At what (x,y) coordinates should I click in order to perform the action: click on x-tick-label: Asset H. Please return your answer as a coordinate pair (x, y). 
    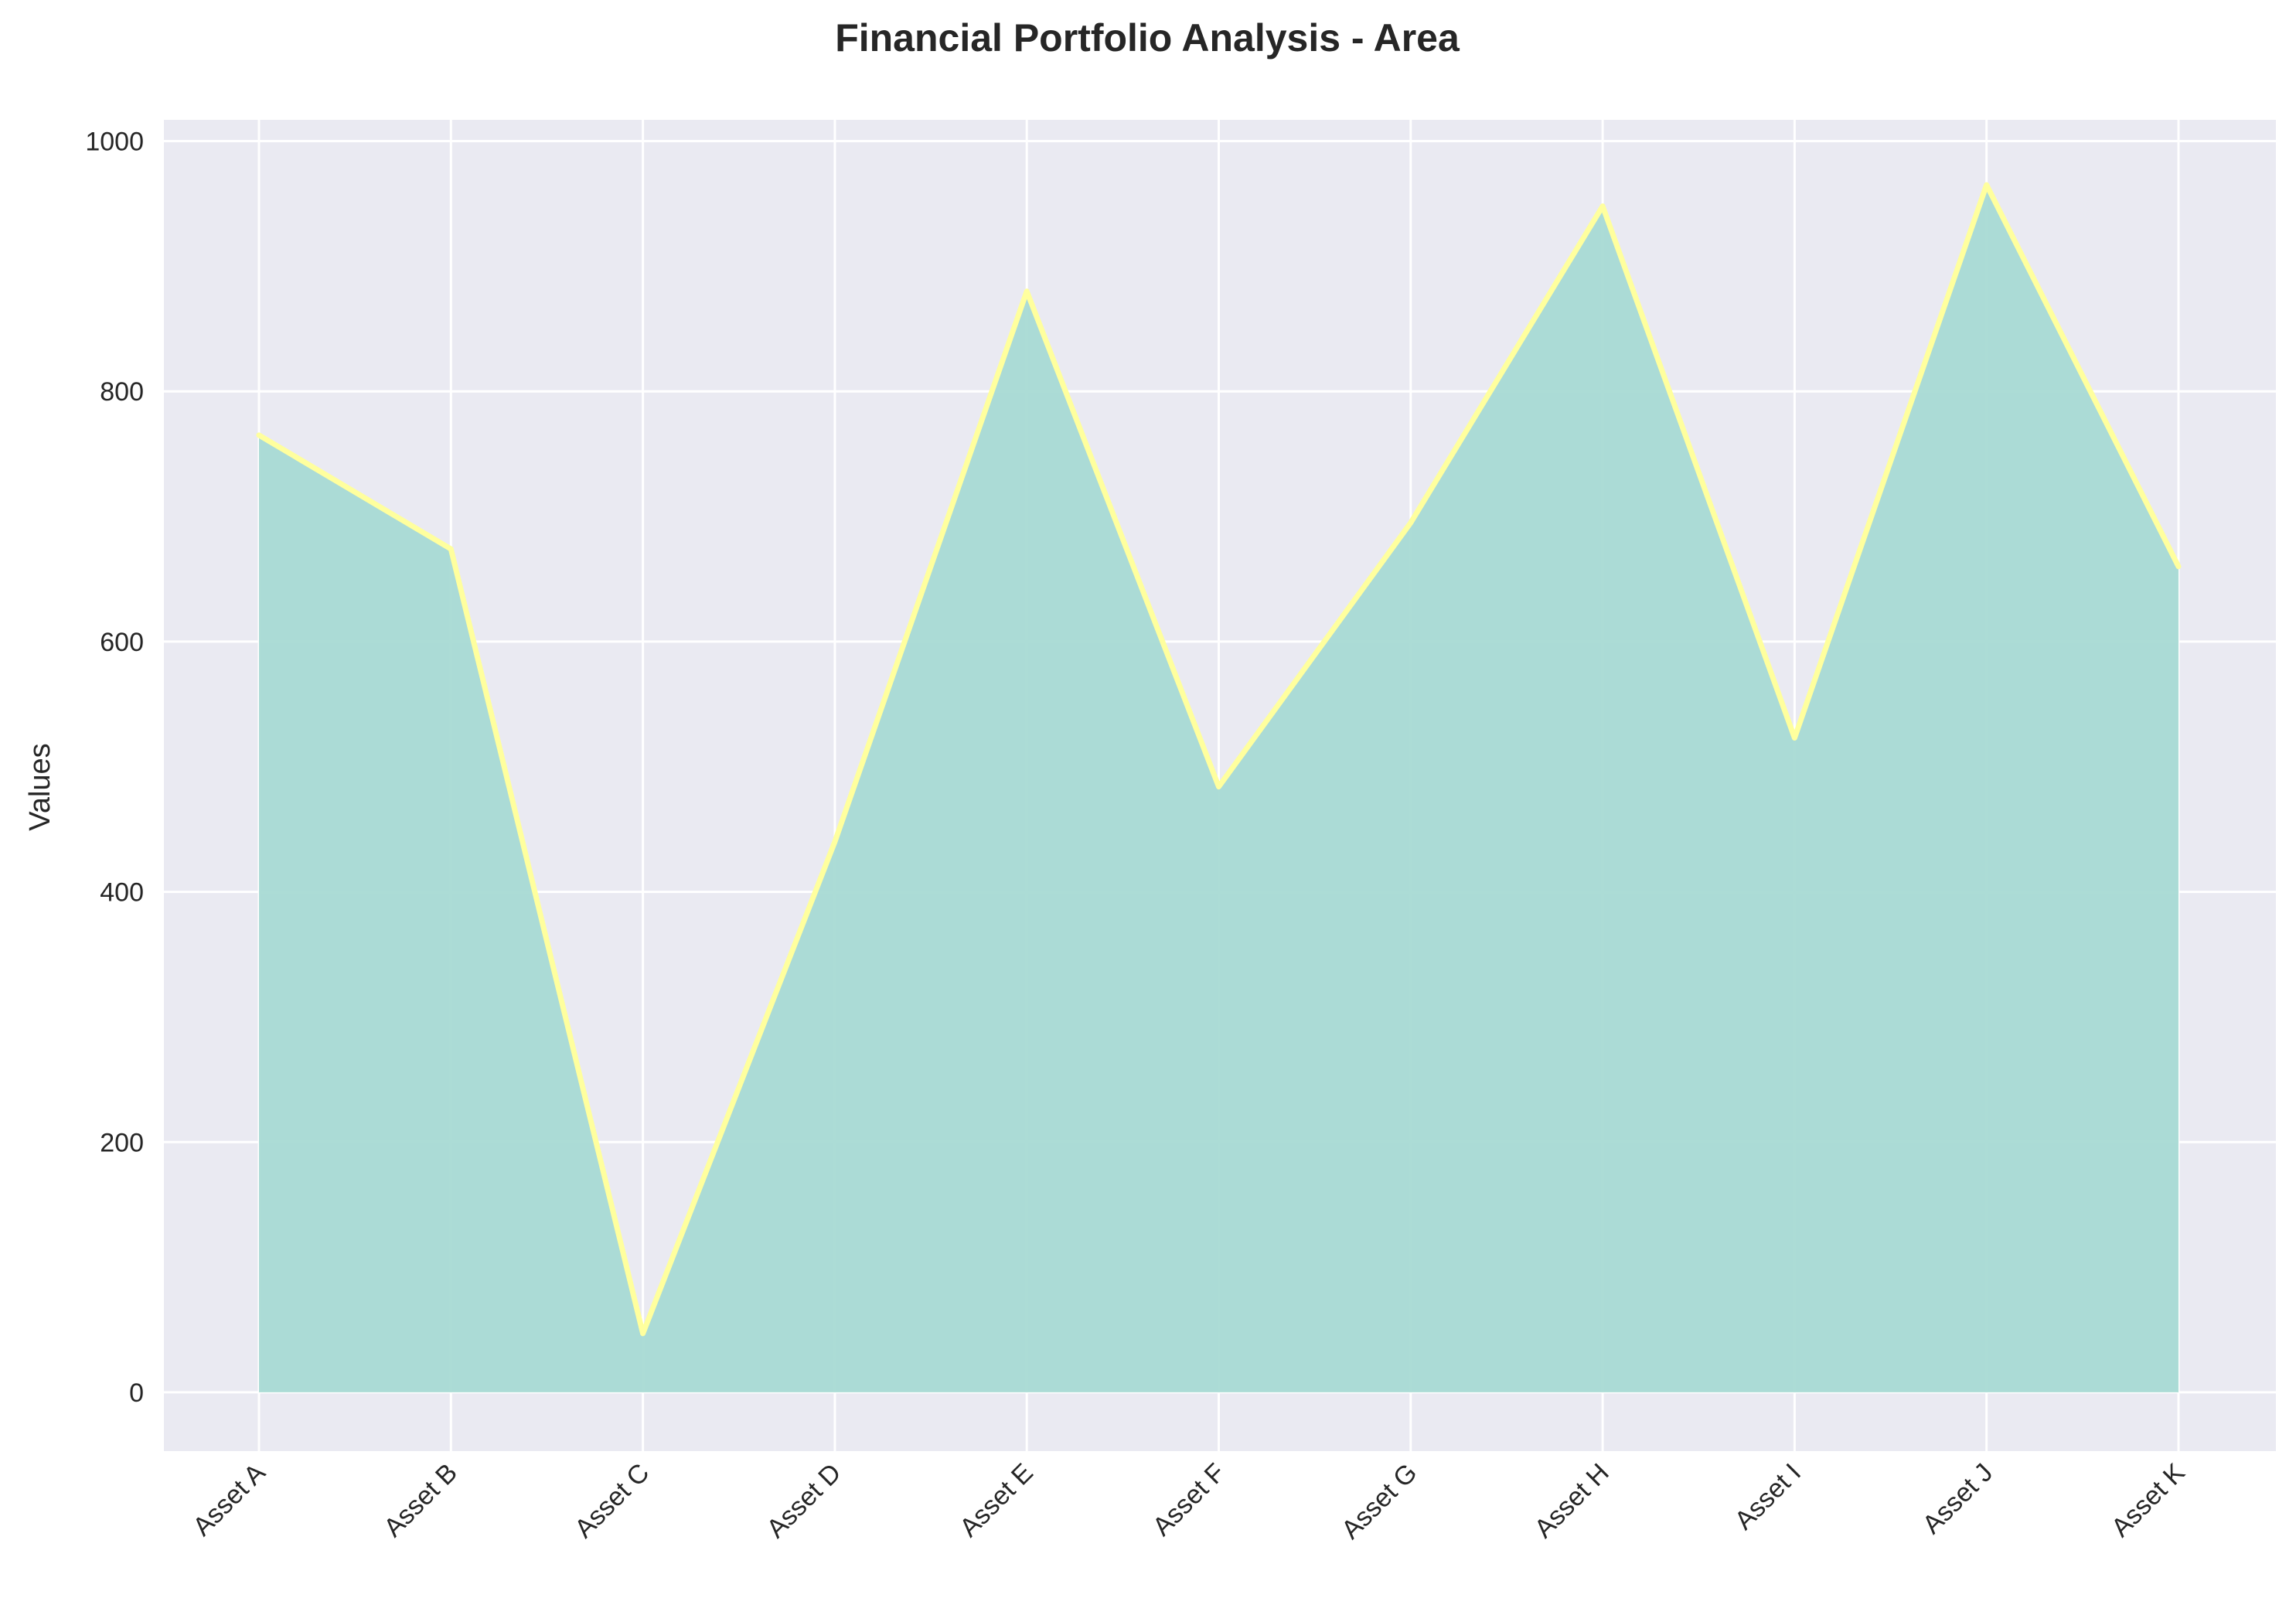
    Looking at the image, I should click on (1572, 1501).